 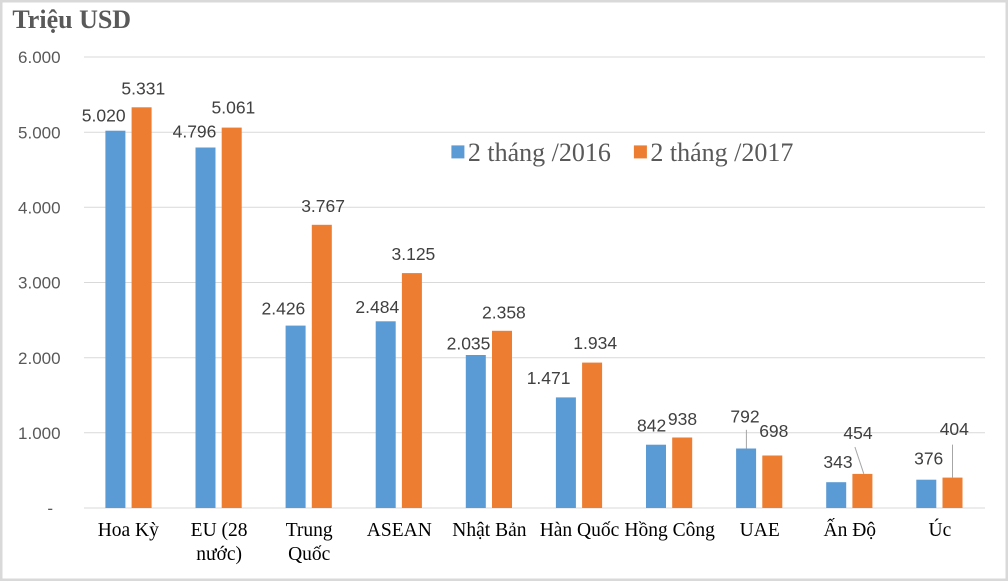 I want to click on svg-text: Quốc, so click(x=309, y=554).